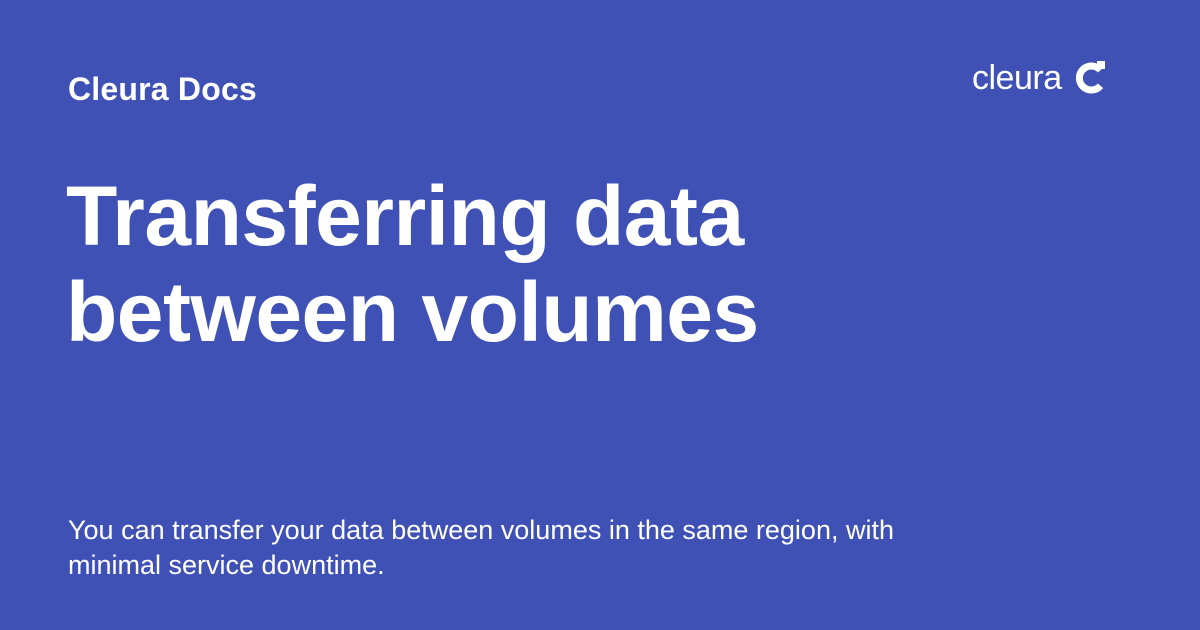 The width and height of the screenshot is (1200, 630). I want to click on site-name: Cleura Docs, so click(162, 89).